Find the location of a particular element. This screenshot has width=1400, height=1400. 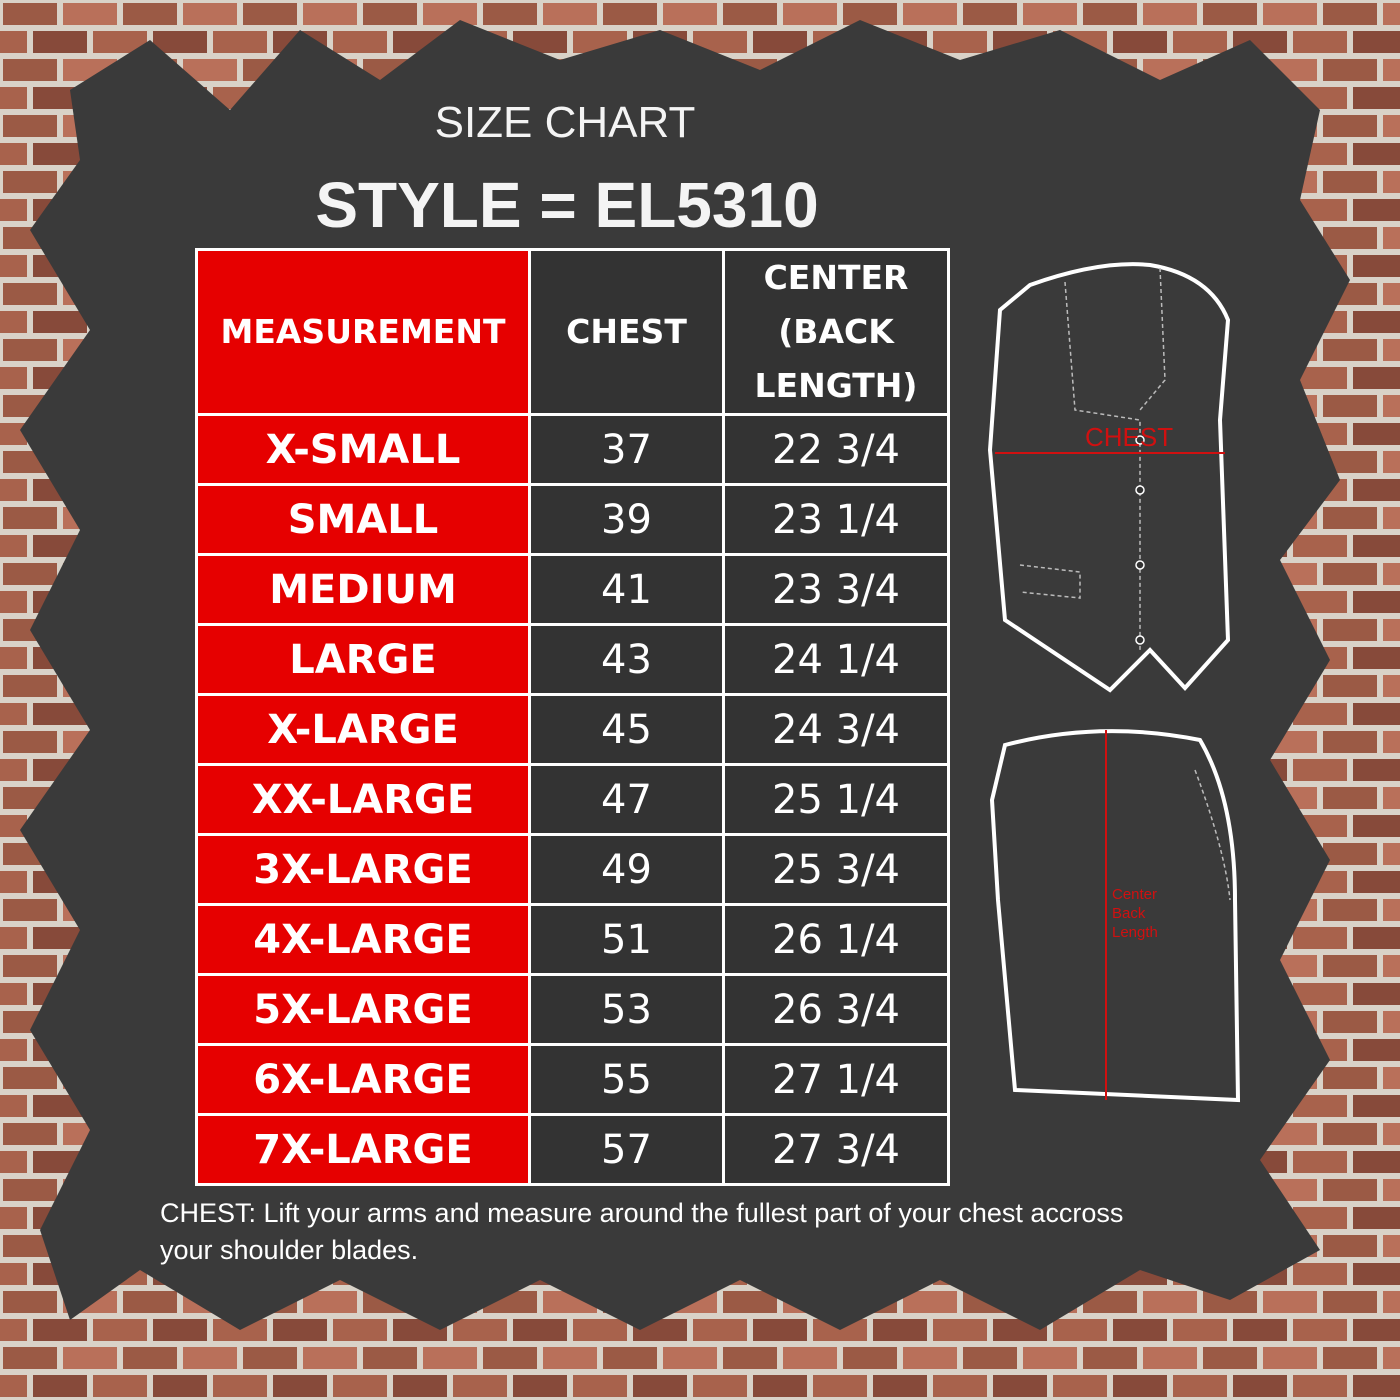

table-cell: 45 is located at coordinates (626, 729).